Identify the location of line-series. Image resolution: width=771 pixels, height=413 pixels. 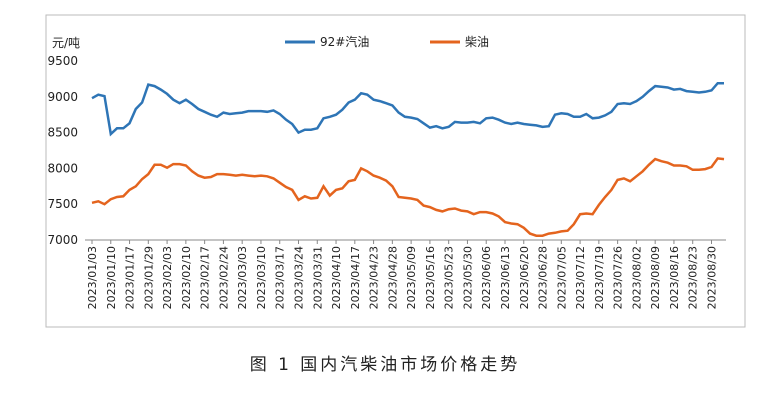
(407, 109).